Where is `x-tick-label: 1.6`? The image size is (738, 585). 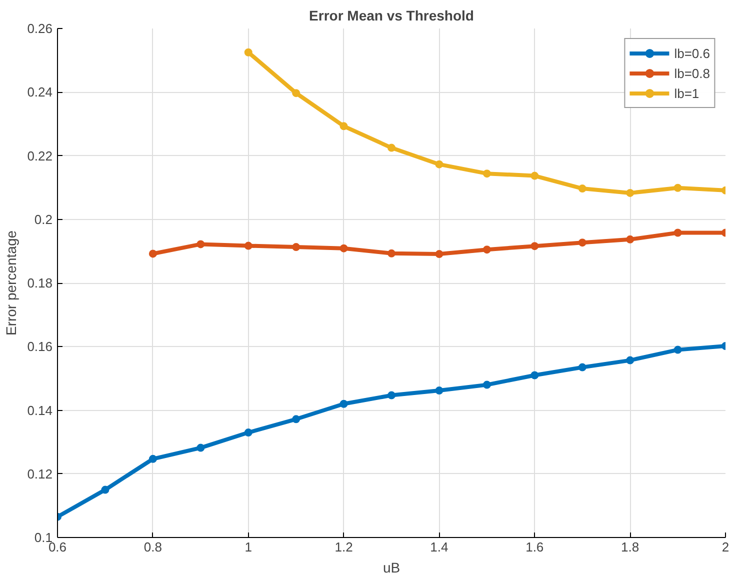 x-tick-label: 1.6 is located at coordinates (535, 547).